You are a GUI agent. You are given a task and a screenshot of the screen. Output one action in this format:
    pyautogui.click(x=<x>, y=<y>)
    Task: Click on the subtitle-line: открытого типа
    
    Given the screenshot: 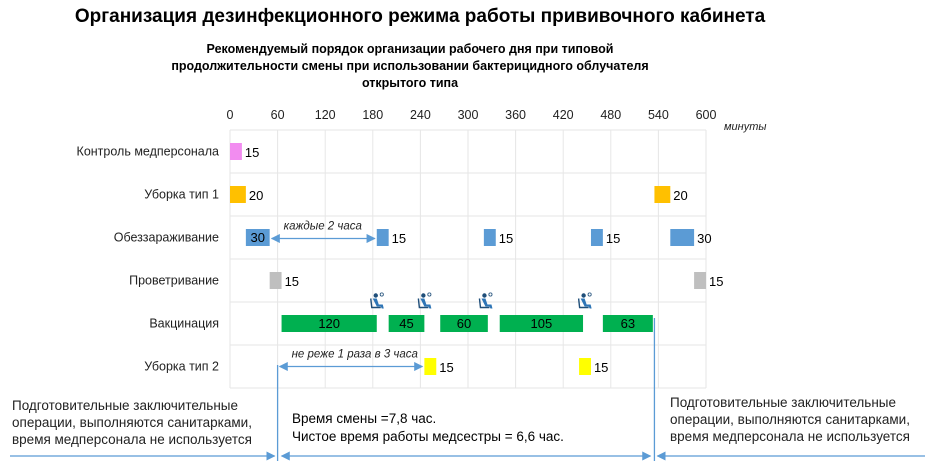 What is the action you would take?
    pyautogui.click(x=410, y=83)
    